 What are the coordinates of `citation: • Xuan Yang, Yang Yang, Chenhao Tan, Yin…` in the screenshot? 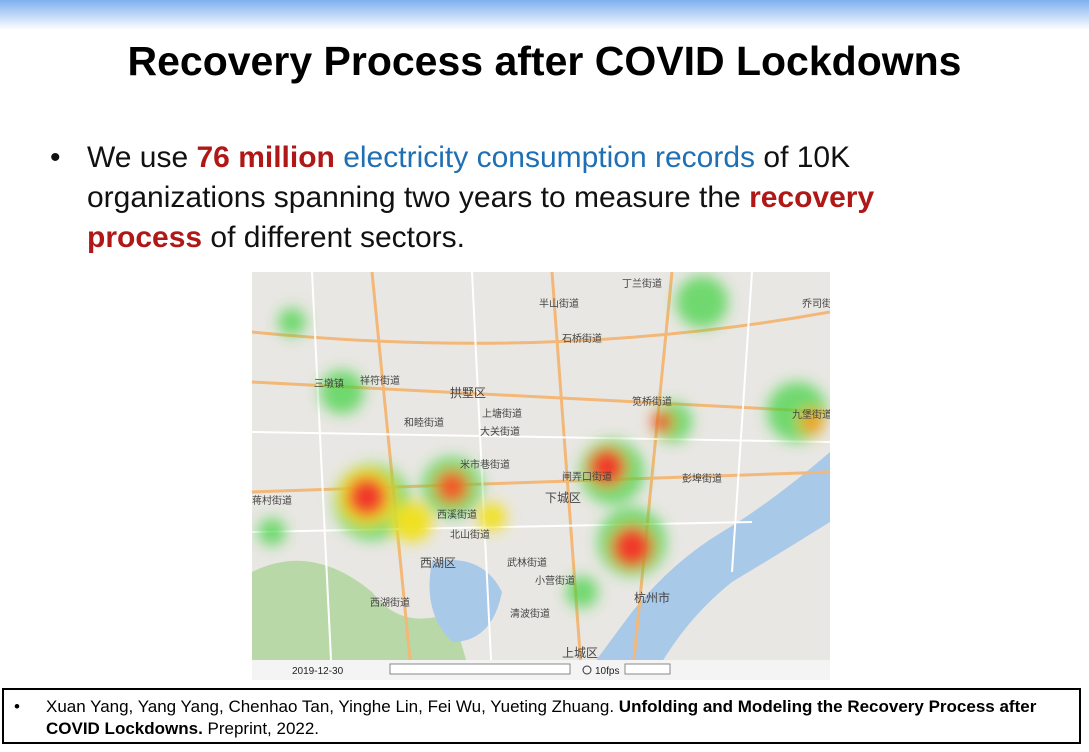 It's located at (541, 716).